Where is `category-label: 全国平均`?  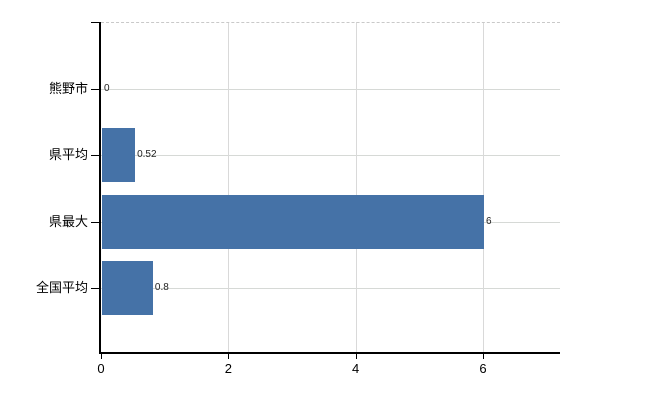
category-label: 全国平均 is located at coordinates (61, 287).